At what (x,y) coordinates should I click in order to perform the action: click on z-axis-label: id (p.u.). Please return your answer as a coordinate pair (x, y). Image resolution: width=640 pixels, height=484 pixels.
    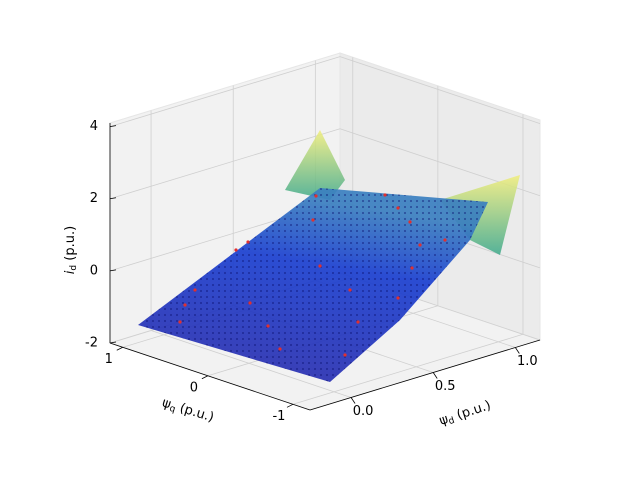
    Looking at the image, I should click on (71, 250).